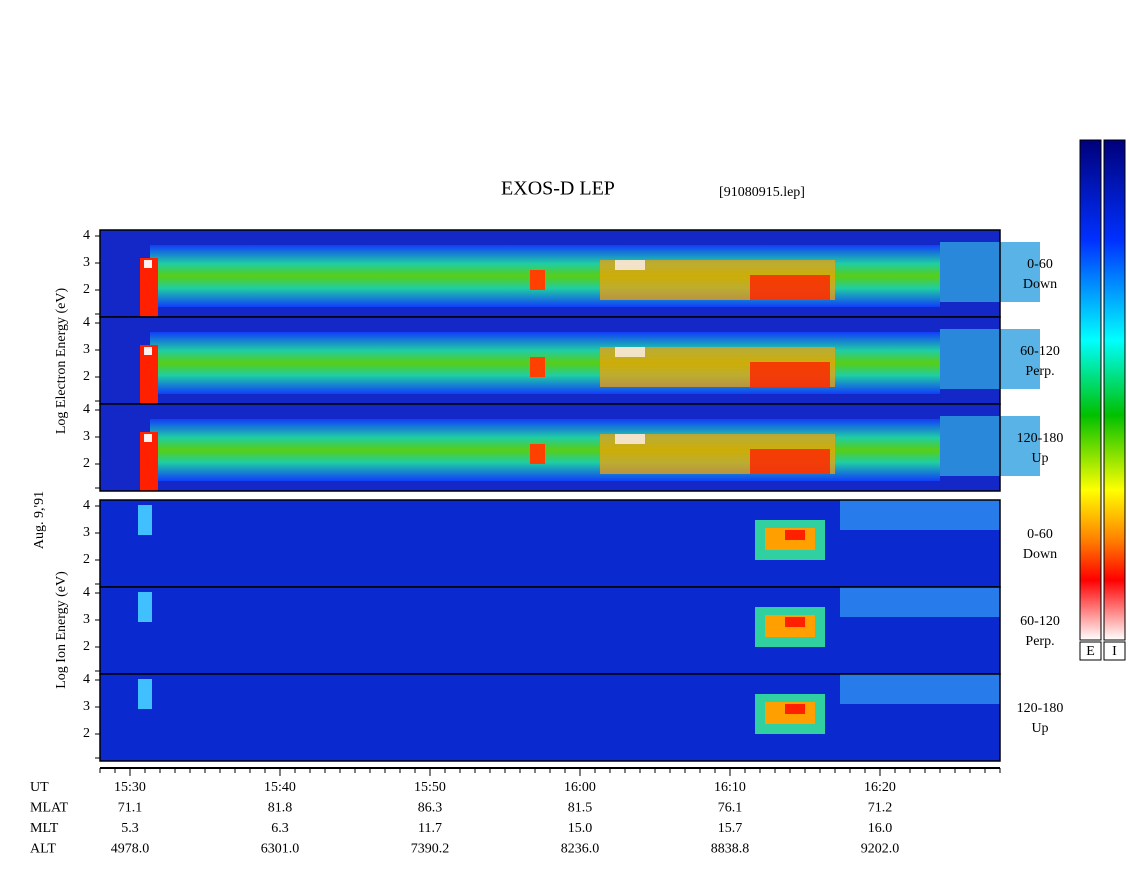  Describe the element at coordinates (280, 808) in the screenshot. I see `row-value: 81.8` at that location.